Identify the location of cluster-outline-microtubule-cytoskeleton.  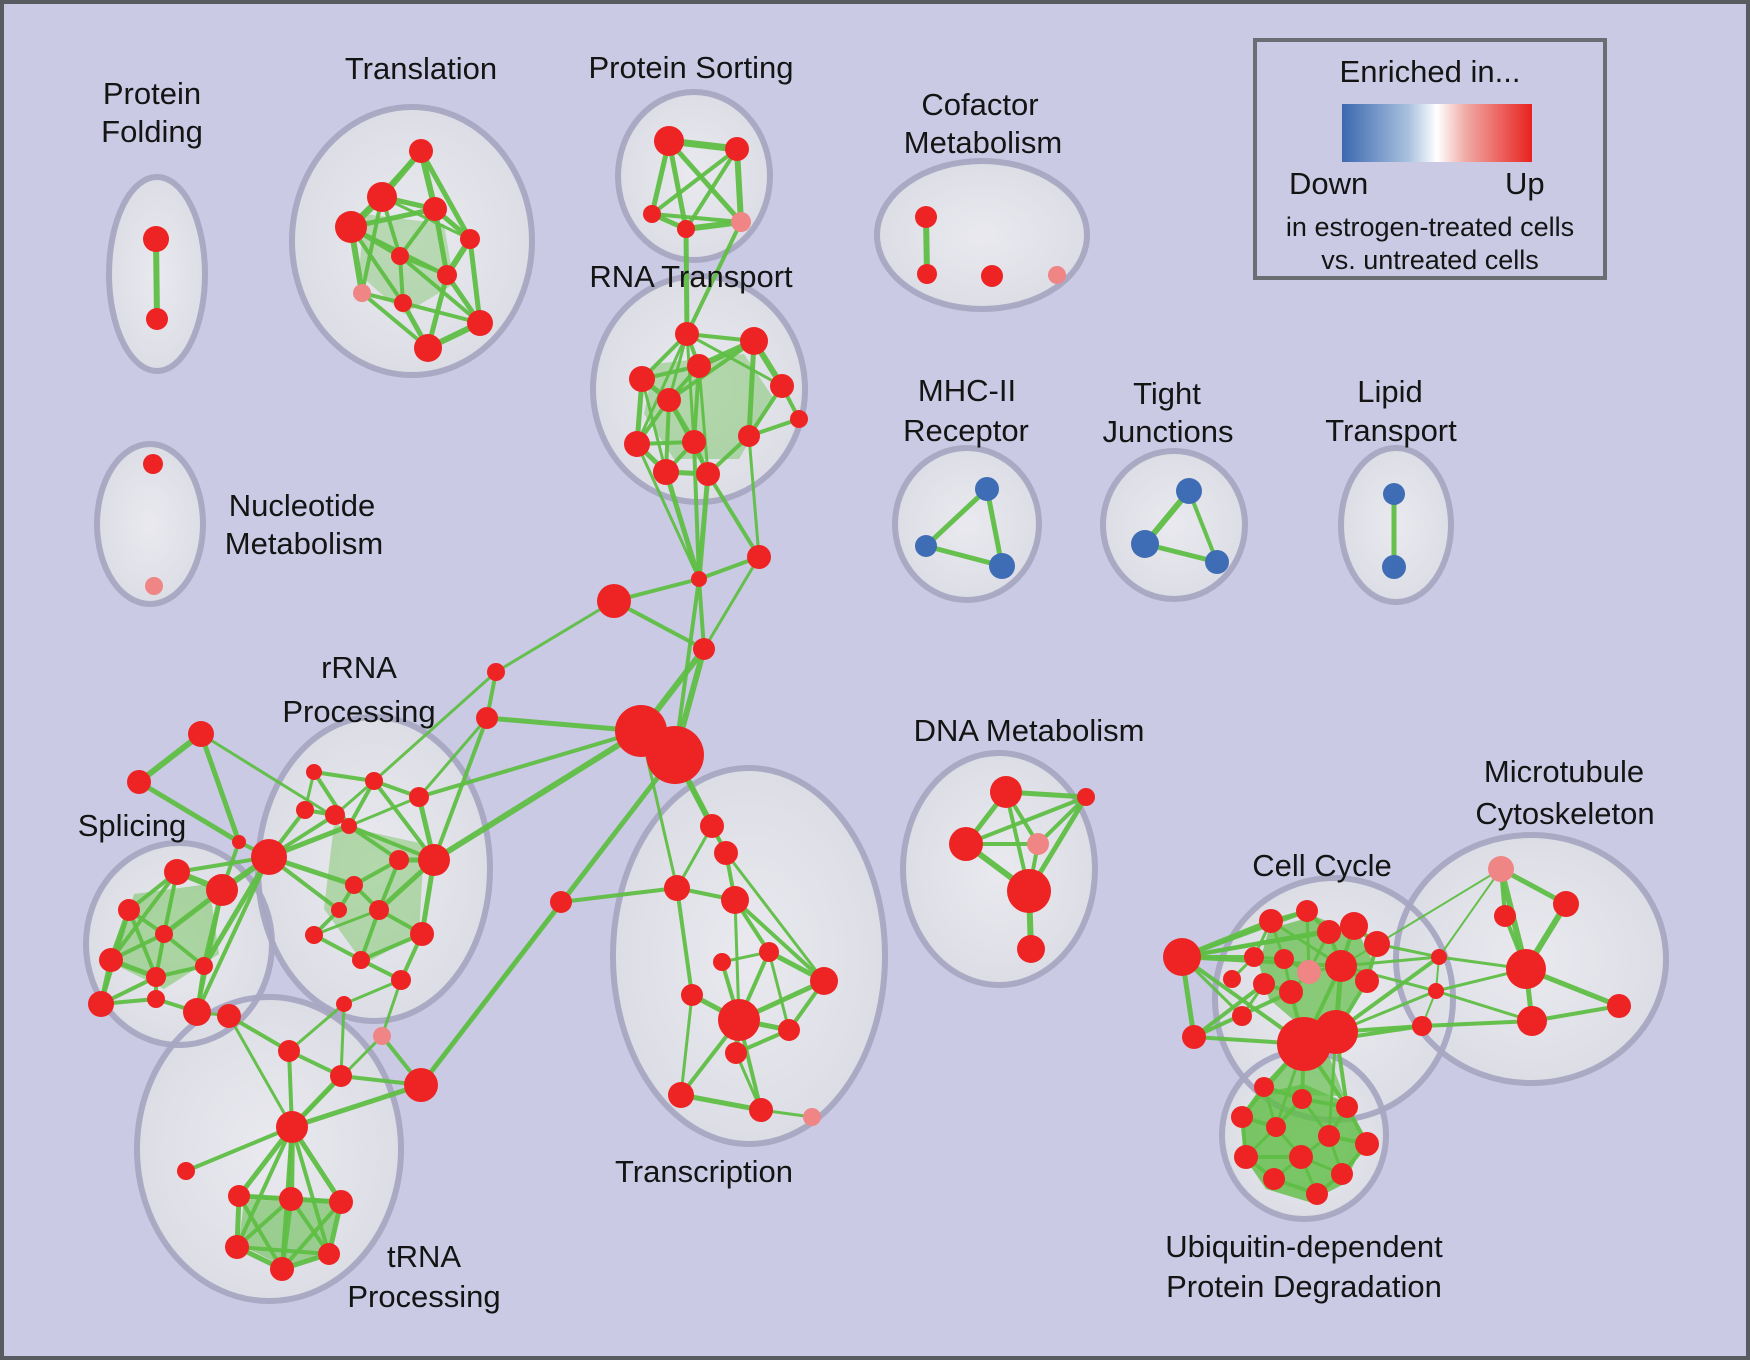
(1531, 959).